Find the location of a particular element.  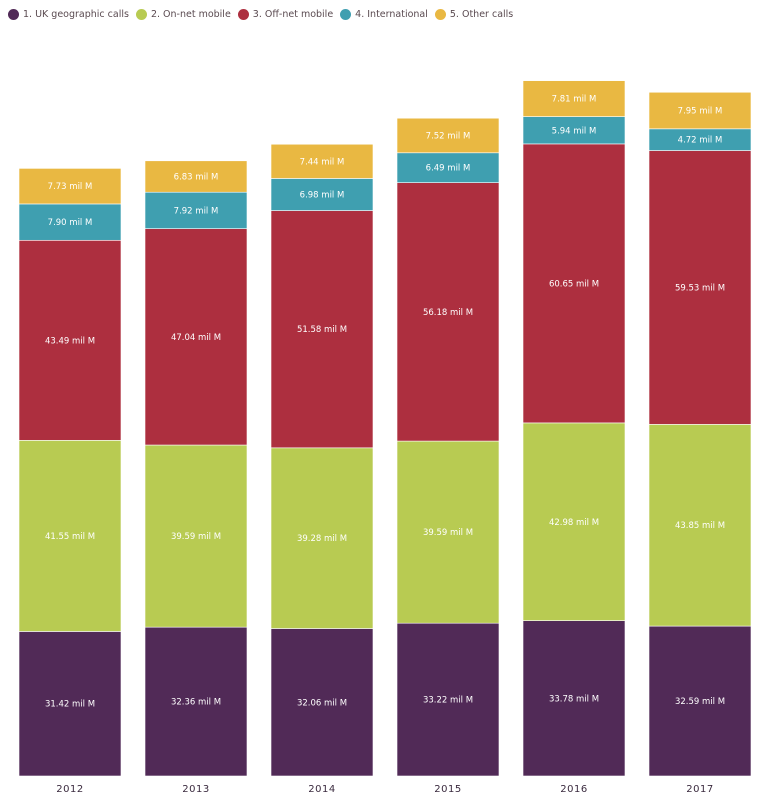

data-label: 7.73 mil M is located at coordinates (70, 187).